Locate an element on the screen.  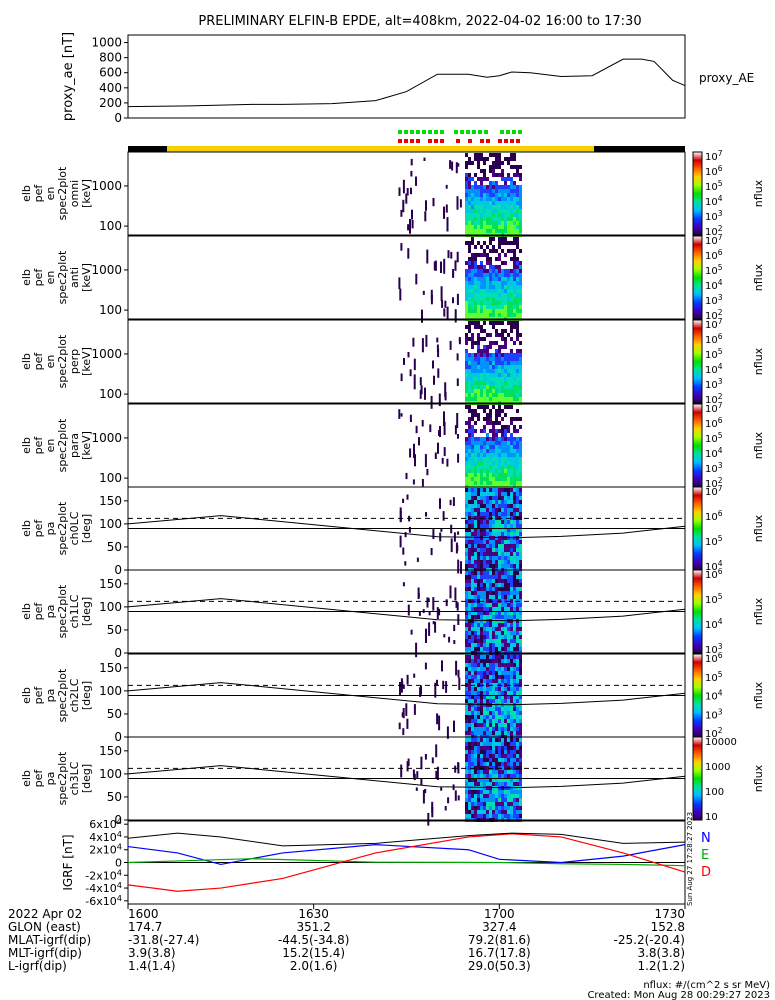
panel-ytick-label: 100 is located at coordinates (110, 226).